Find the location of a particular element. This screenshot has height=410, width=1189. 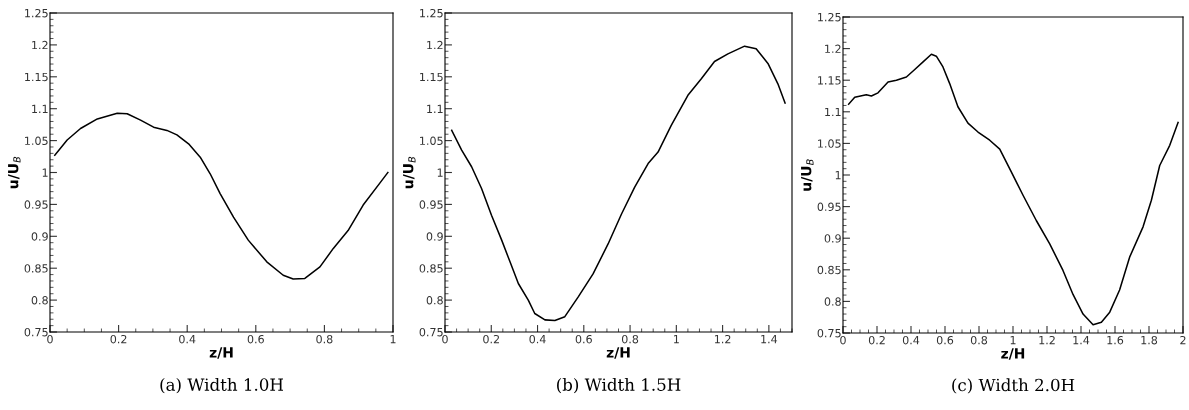

text: (b) Width 1.5H is located at coordinates (619, 385).